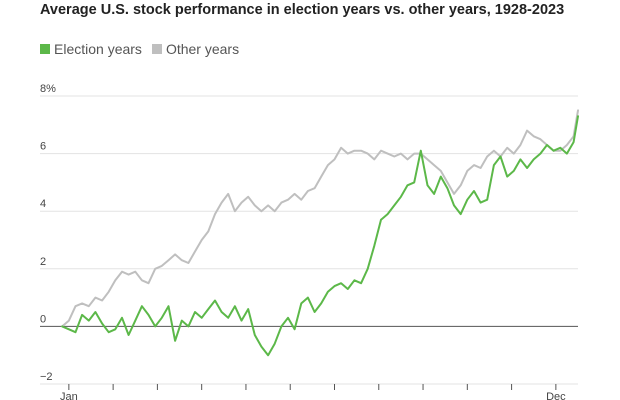  What do you see at coordinates (48, 89) in the screenshot?
I see `y-tick-label: 8%` at bounding box center [48, 89].